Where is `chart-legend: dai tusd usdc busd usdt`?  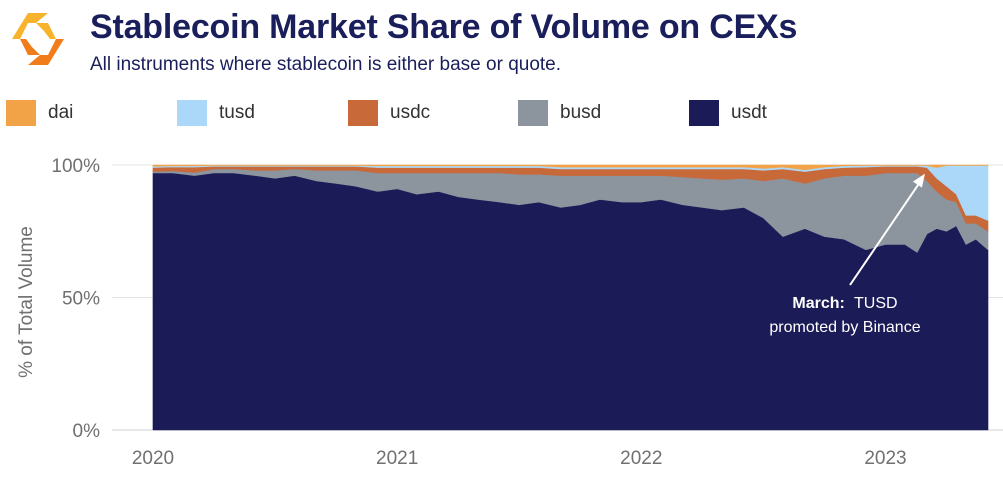 chart-legend: dai tusd usdc busd usdt is located at coordinates (501, 113).